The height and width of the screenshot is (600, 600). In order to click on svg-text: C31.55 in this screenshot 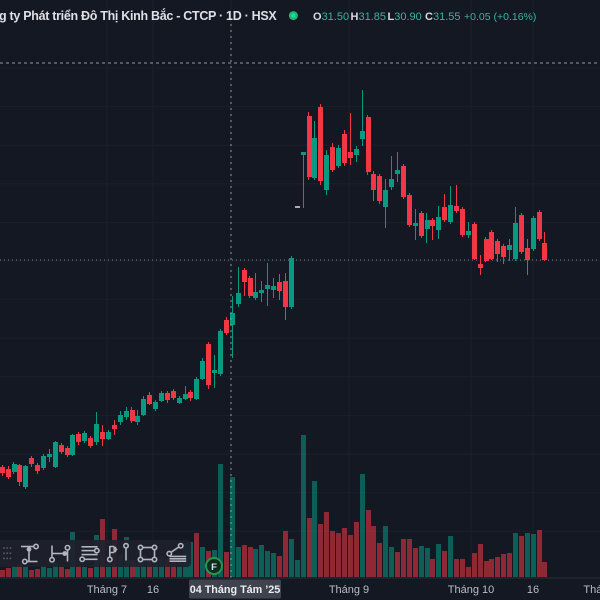, I will do `click(442, 17)`.